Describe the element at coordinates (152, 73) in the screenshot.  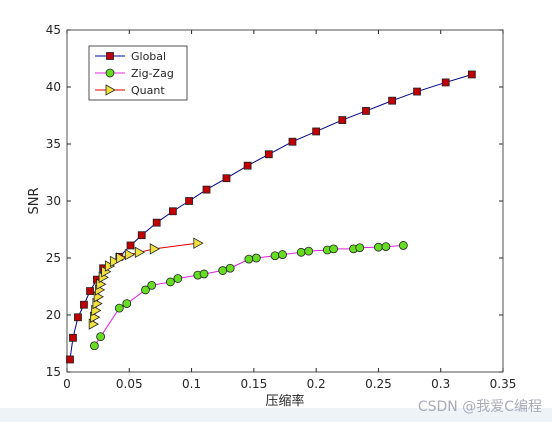
I see `legend-label: Zig-Zag` at that location.